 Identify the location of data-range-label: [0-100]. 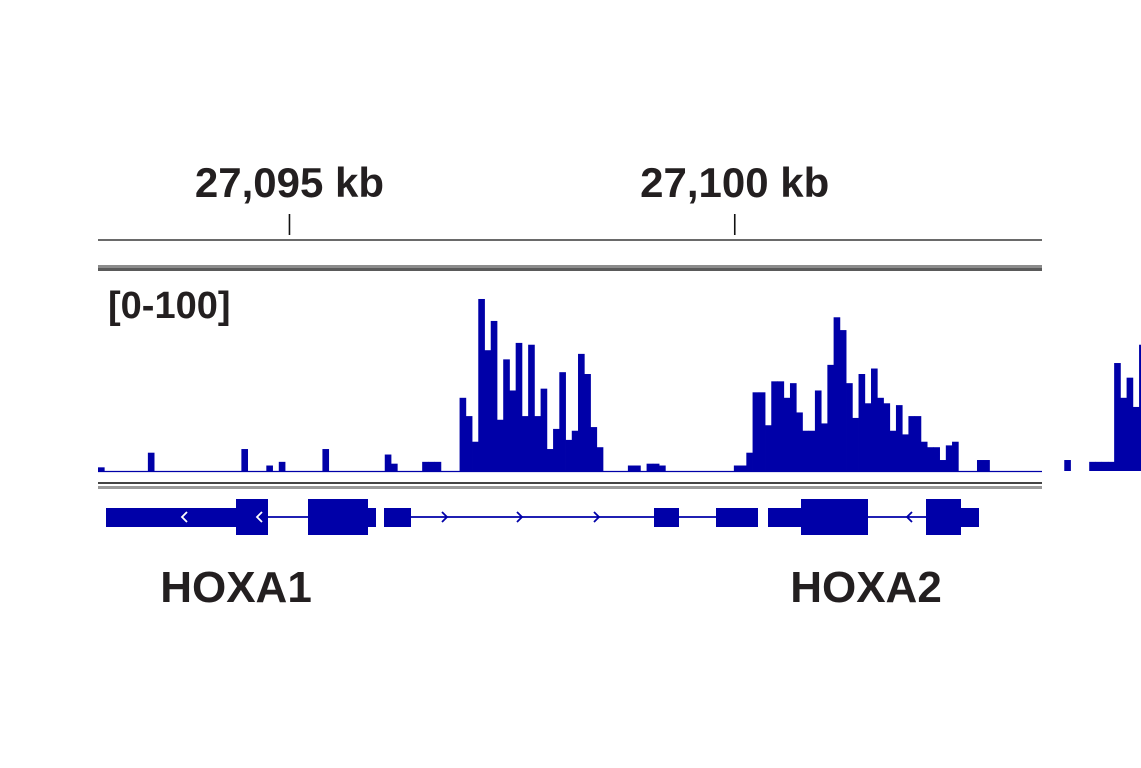
(169, 306).